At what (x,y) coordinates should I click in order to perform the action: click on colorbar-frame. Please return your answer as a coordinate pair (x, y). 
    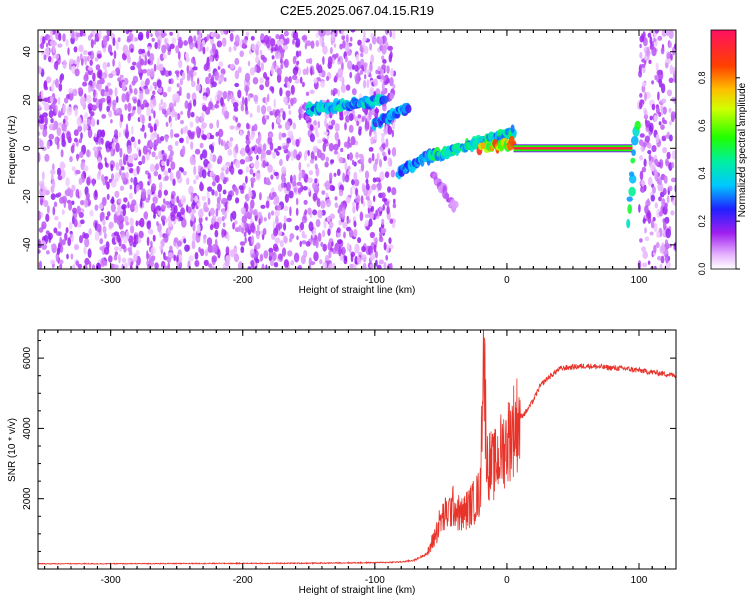
    Looking at the image, I should click on (723, 149).